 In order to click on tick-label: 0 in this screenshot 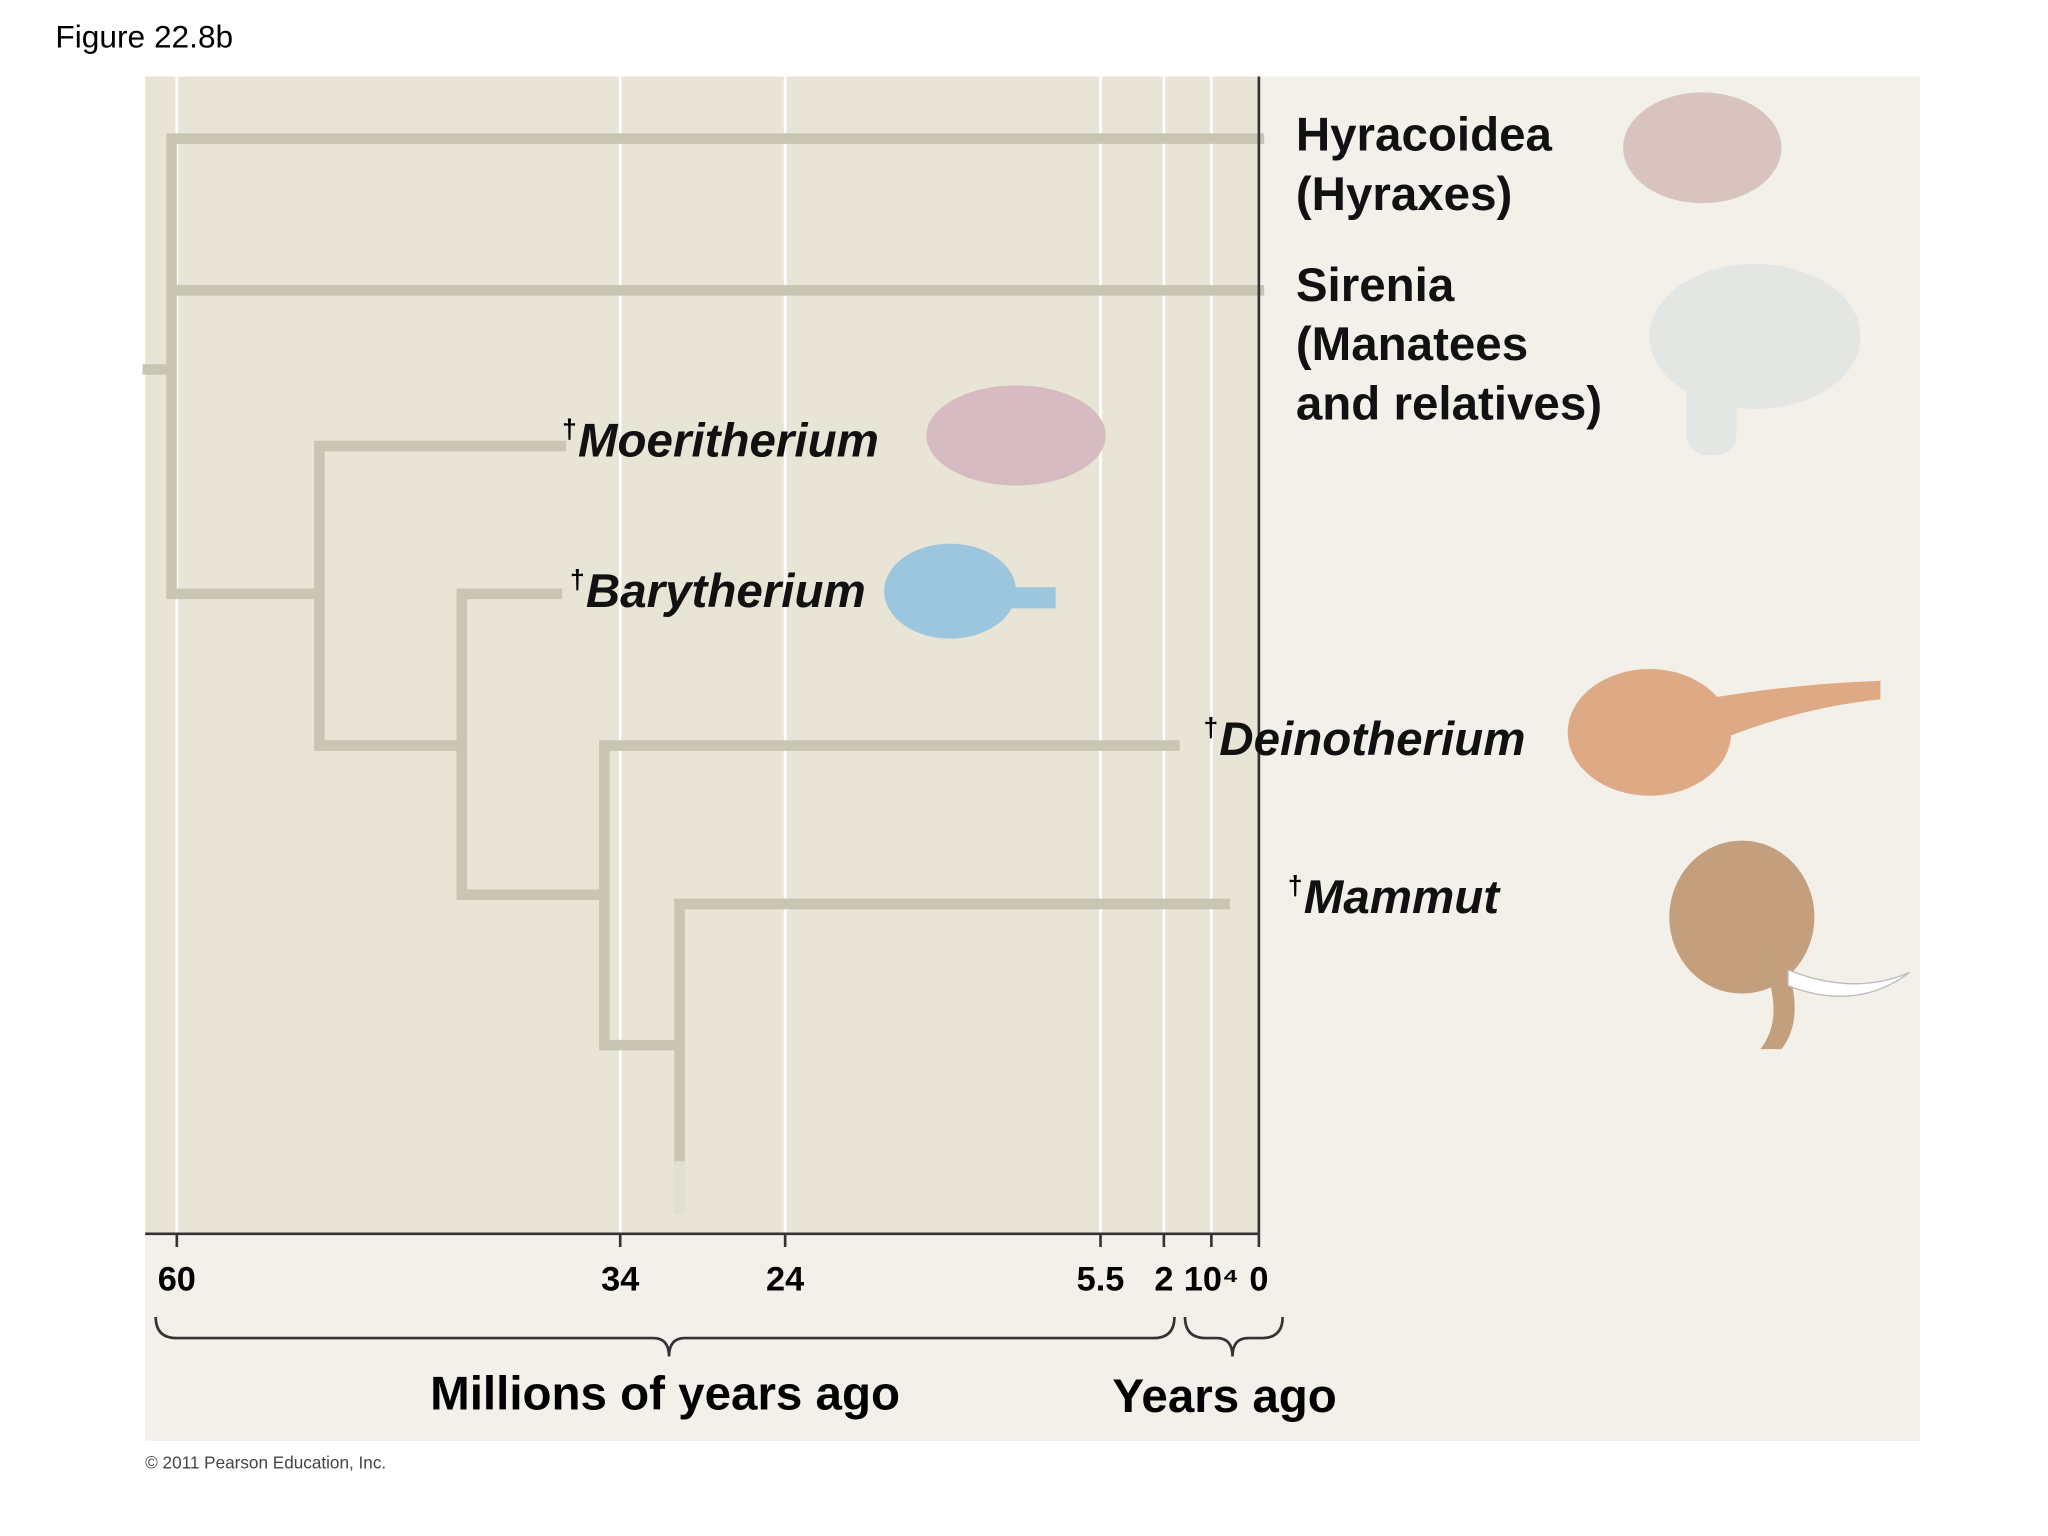, I will do `click(1258, 1280)`.